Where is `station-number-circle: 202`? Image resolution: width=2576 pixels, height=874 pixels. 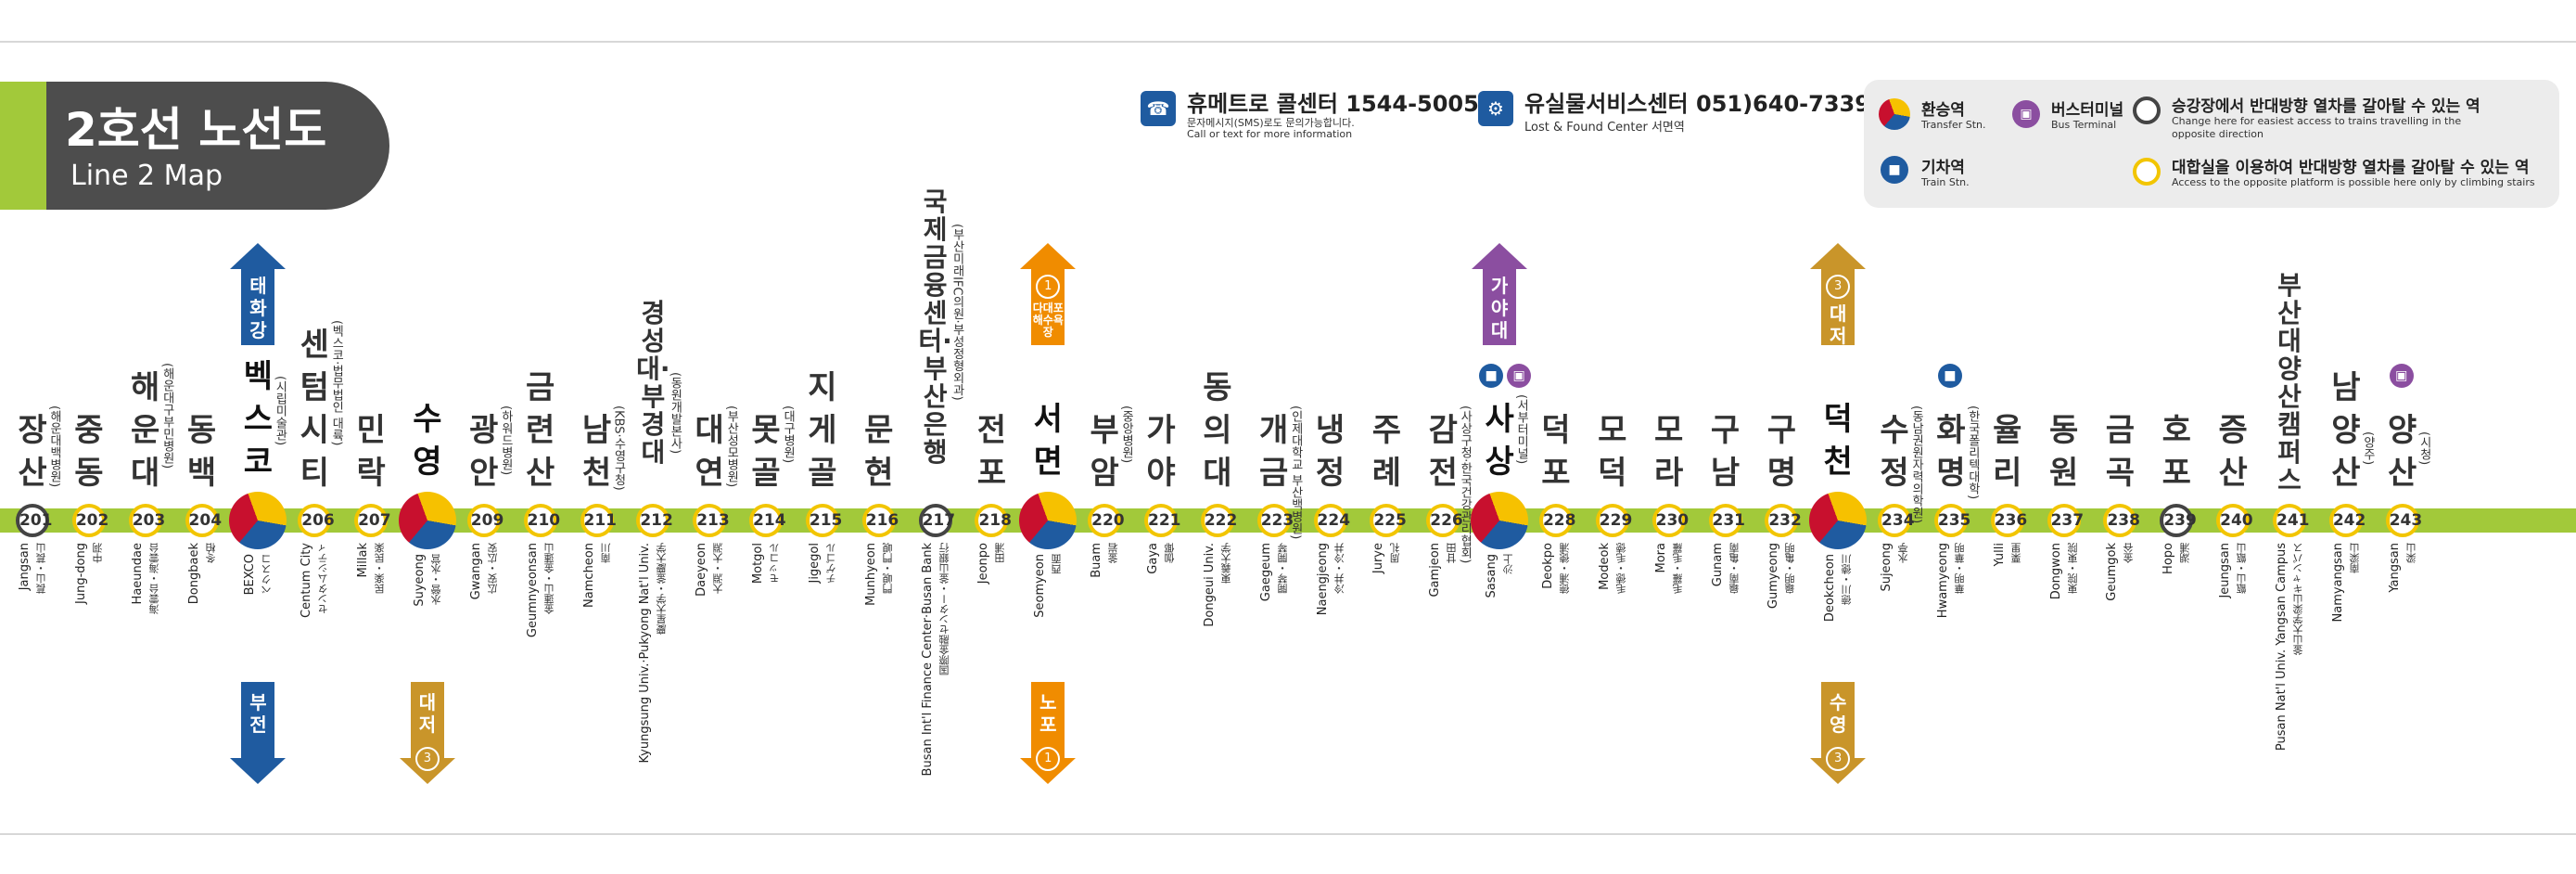
station-number-circle: 202 is located at coordinates (89, 520).